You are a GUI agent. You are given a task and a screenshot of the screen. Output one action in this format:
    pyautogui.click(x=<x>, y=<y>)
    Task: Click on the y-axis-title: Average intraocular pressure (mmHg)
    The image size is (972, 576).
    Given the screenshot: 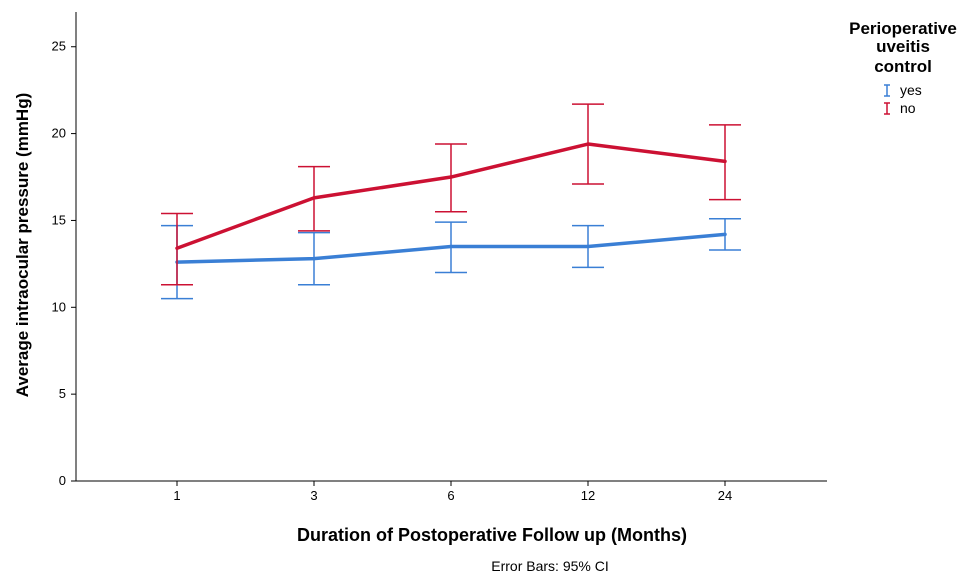 What is the action you would take?
    pyautogui.click(x=22, y=245)
    